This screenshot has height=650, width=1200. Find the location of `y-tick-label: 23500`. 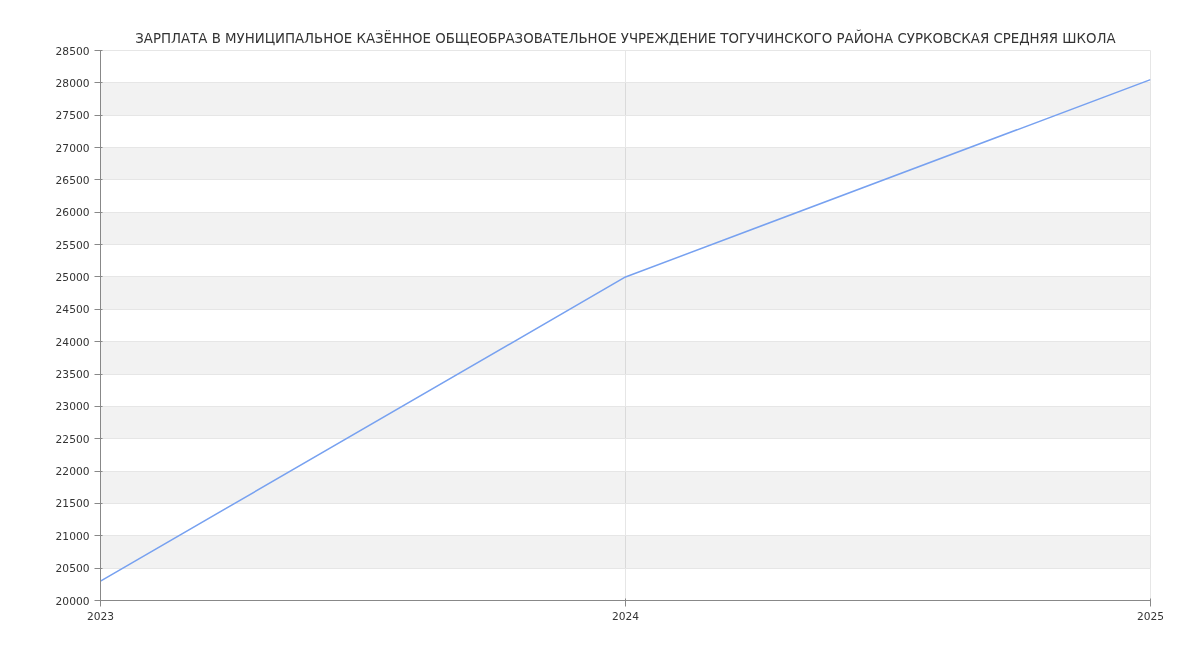

y-tick-label: 23500 is located at coordinates (72, 375).